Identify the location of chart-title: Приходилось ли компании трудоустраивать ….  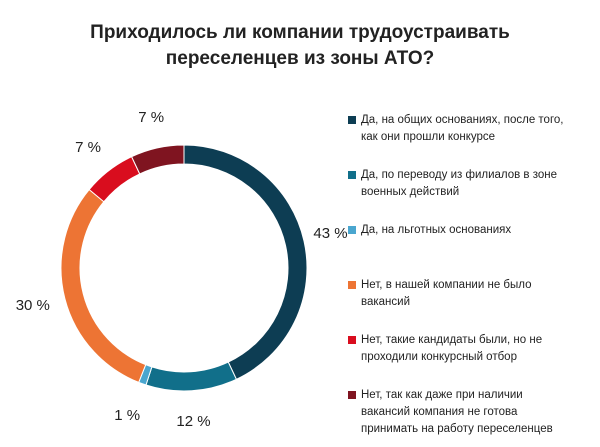
(300, 46).